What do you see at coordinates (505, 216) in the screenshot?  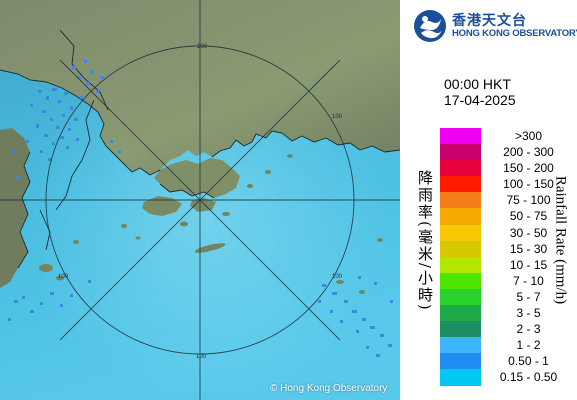 I see `scale-row: 50 - 75` at bounding box center [505, 216].